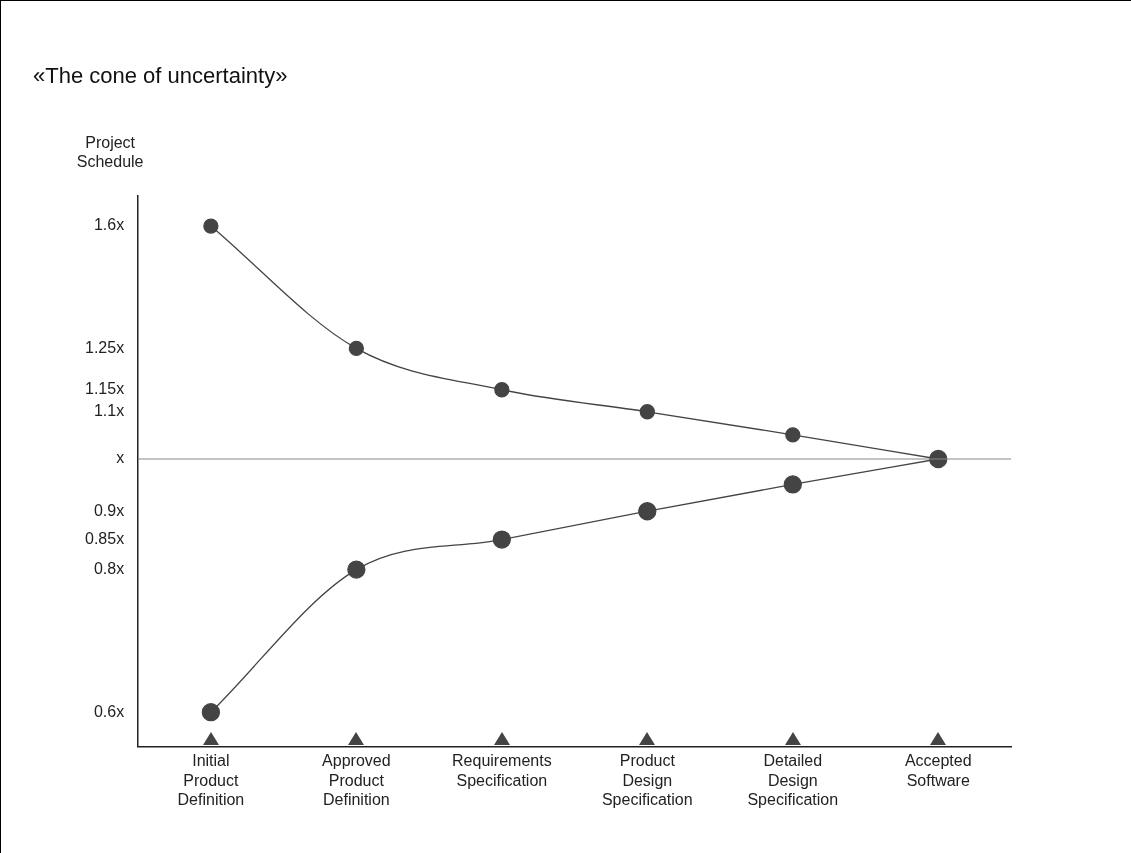  Describe the element at coordinates (105, 389) in the screenshot. I see `y-tick-label: 1.15x` at that location.